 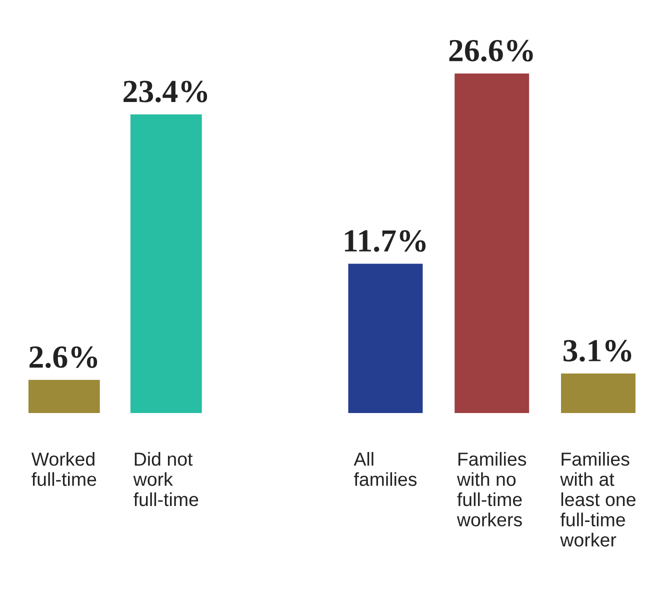 I want to click on data-label: 2.6%, so click(x=64, y=357).